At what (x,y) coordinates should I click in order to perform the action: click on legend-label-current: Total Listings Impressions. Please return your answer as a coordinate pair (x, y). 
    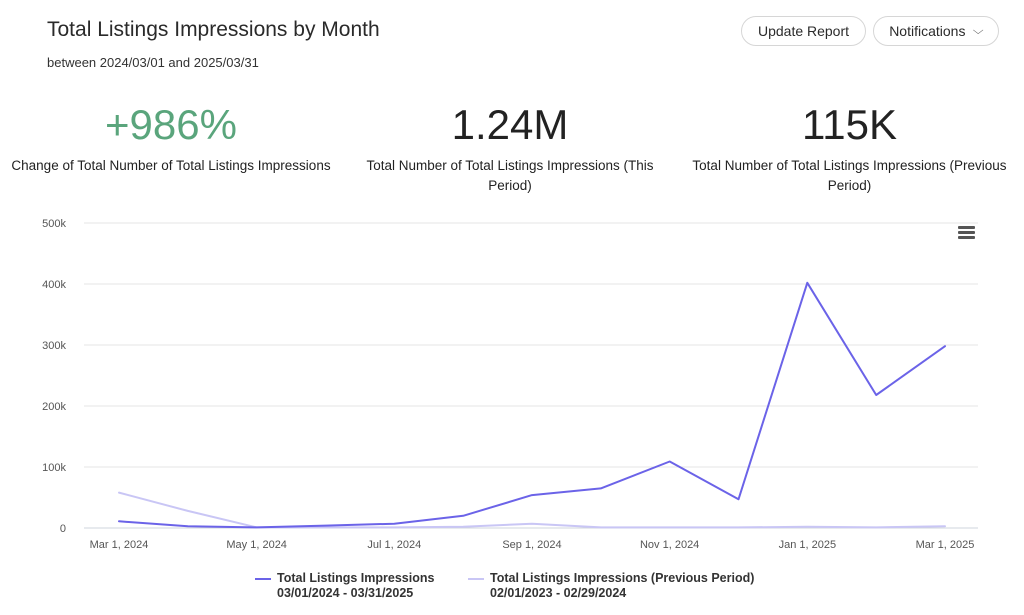
    Looking at the image, I should click on (356, 578).